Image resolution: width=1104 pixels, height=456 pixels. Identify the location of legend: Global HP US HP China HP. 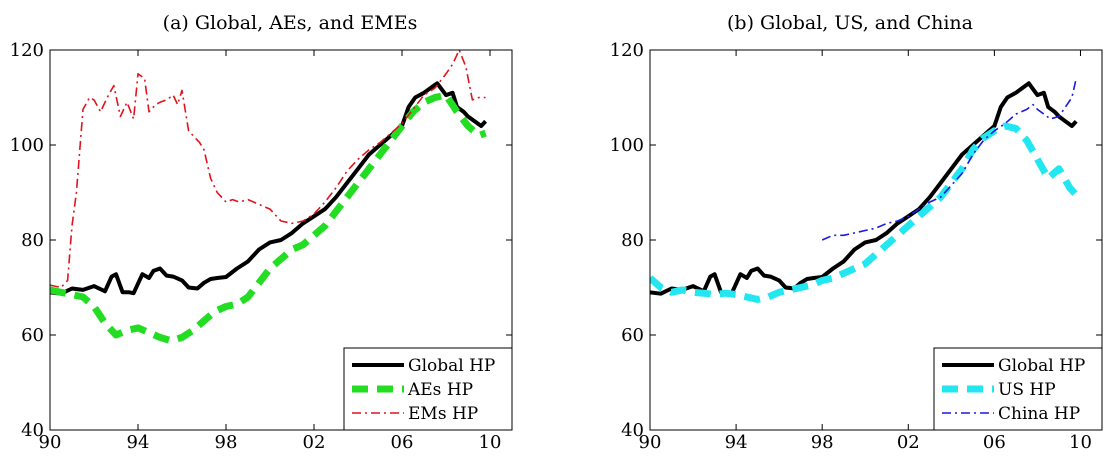
(1018, 389).